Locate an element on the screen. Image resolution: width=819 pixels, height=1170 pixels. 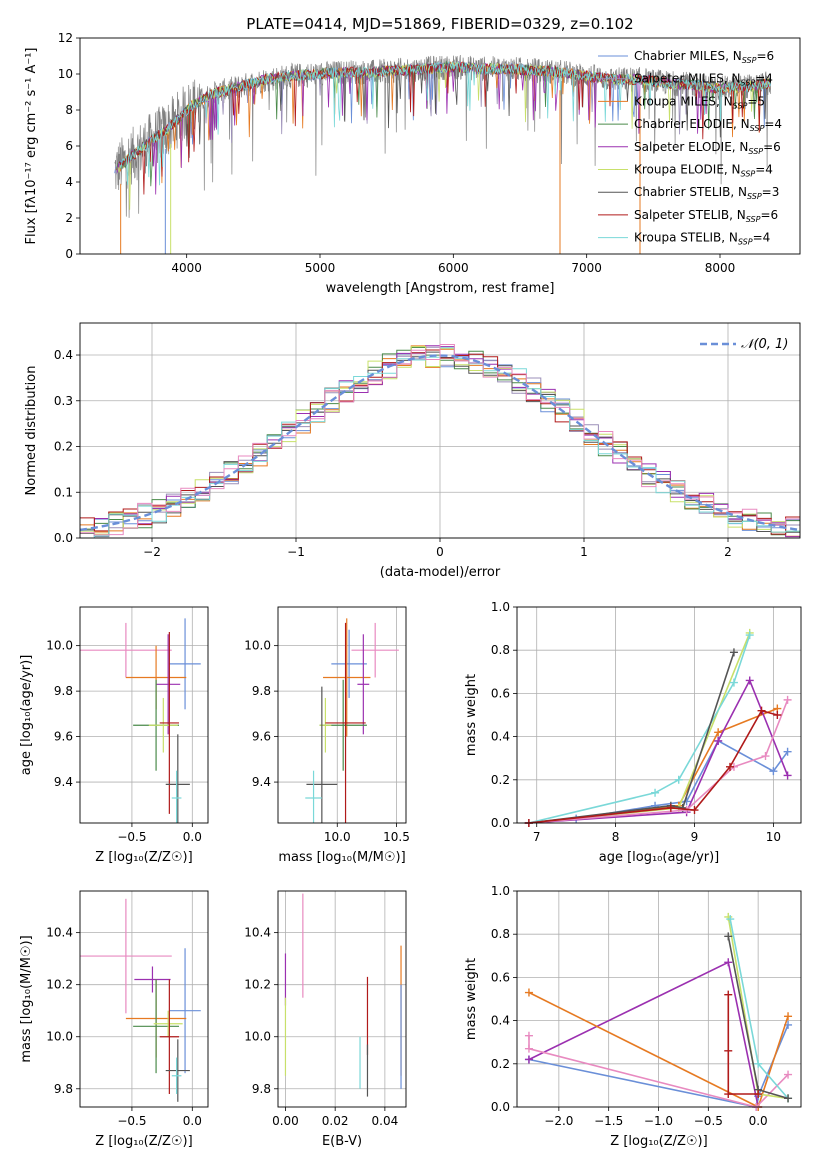
legend-label: Salpeter STELIB, NSSP=6 is located at coordinates (706, 216).